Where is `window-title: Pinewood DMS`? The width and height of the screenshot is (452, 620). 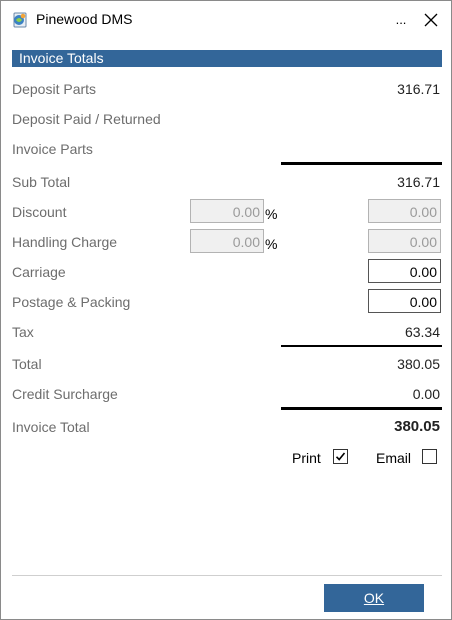 window-title: Pinewood DMS is located at coordinates (84, 19).